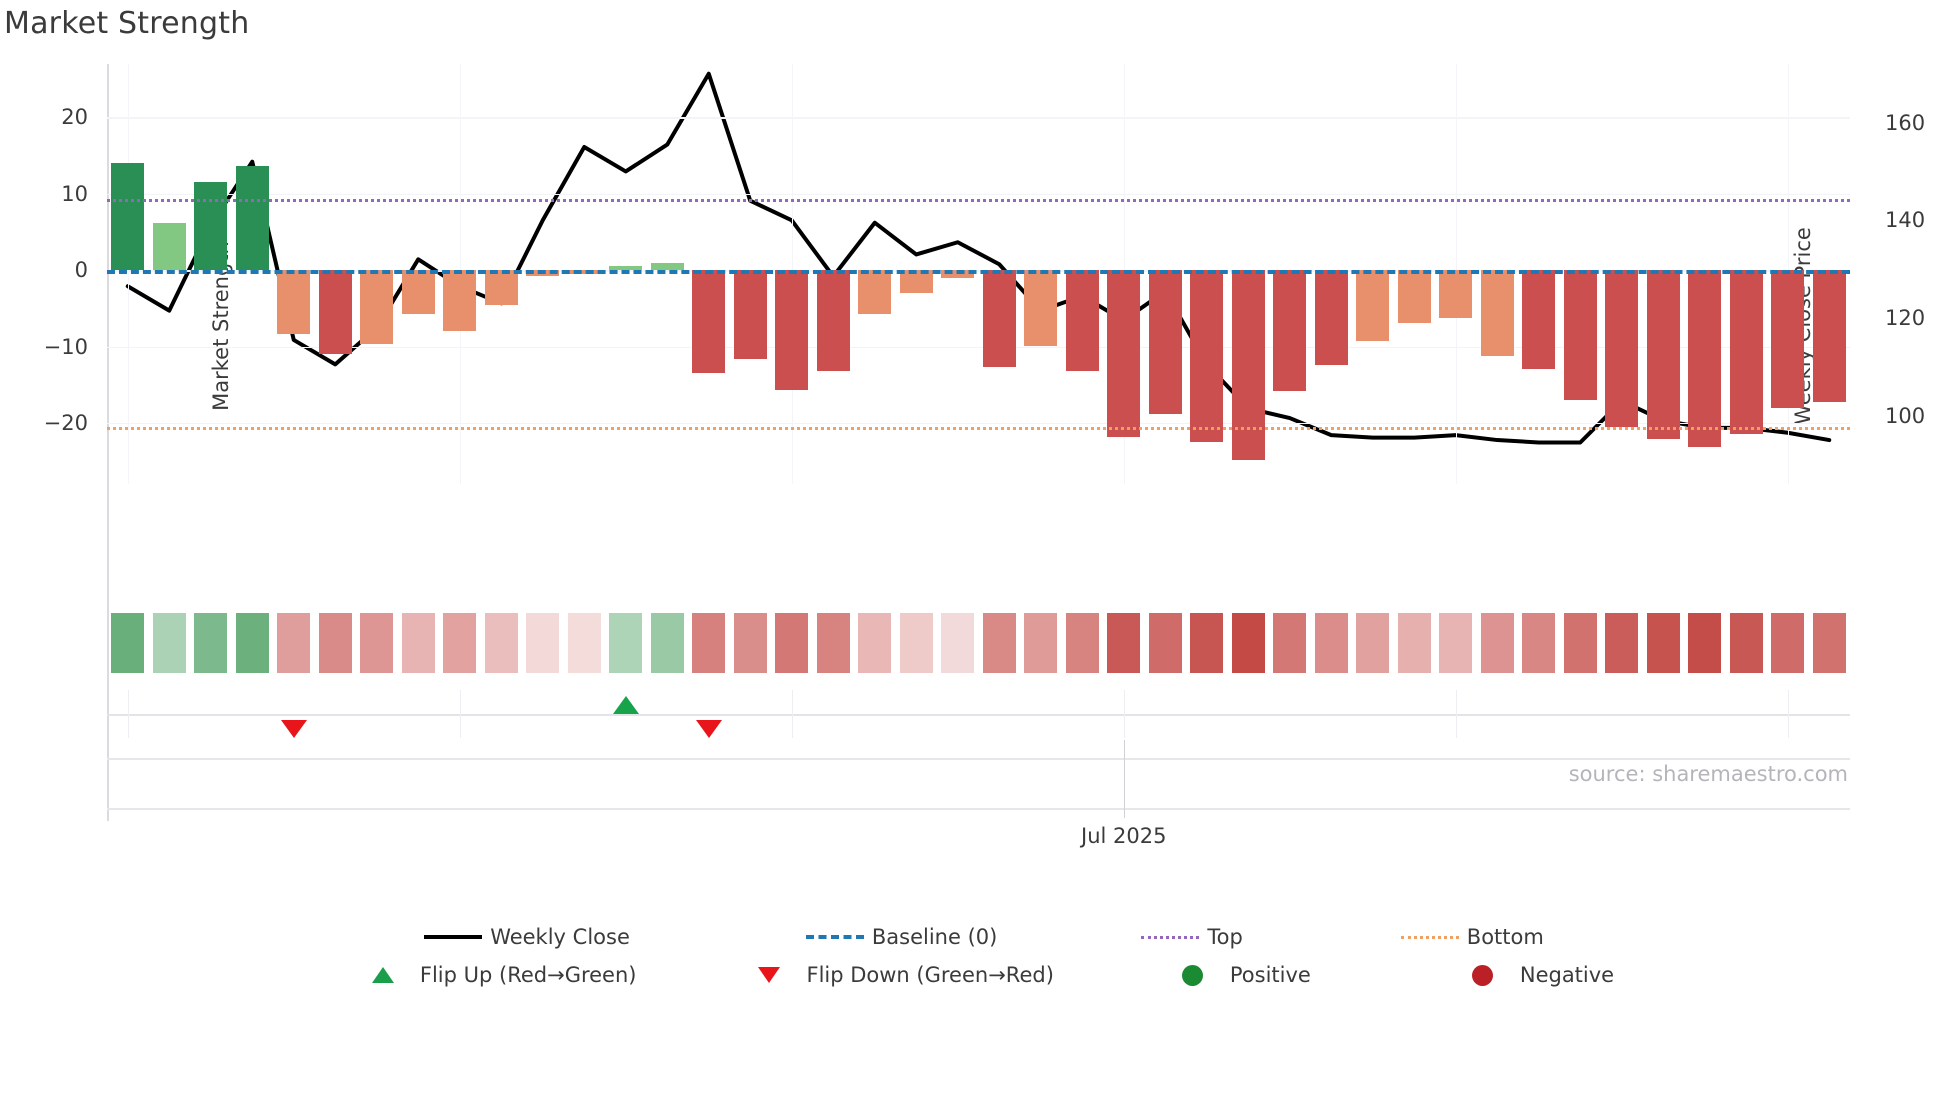 This screenshot has height=1102, width=1960. I want to click on legend-item: Flip Up (Red→Green), so click(491, 975).